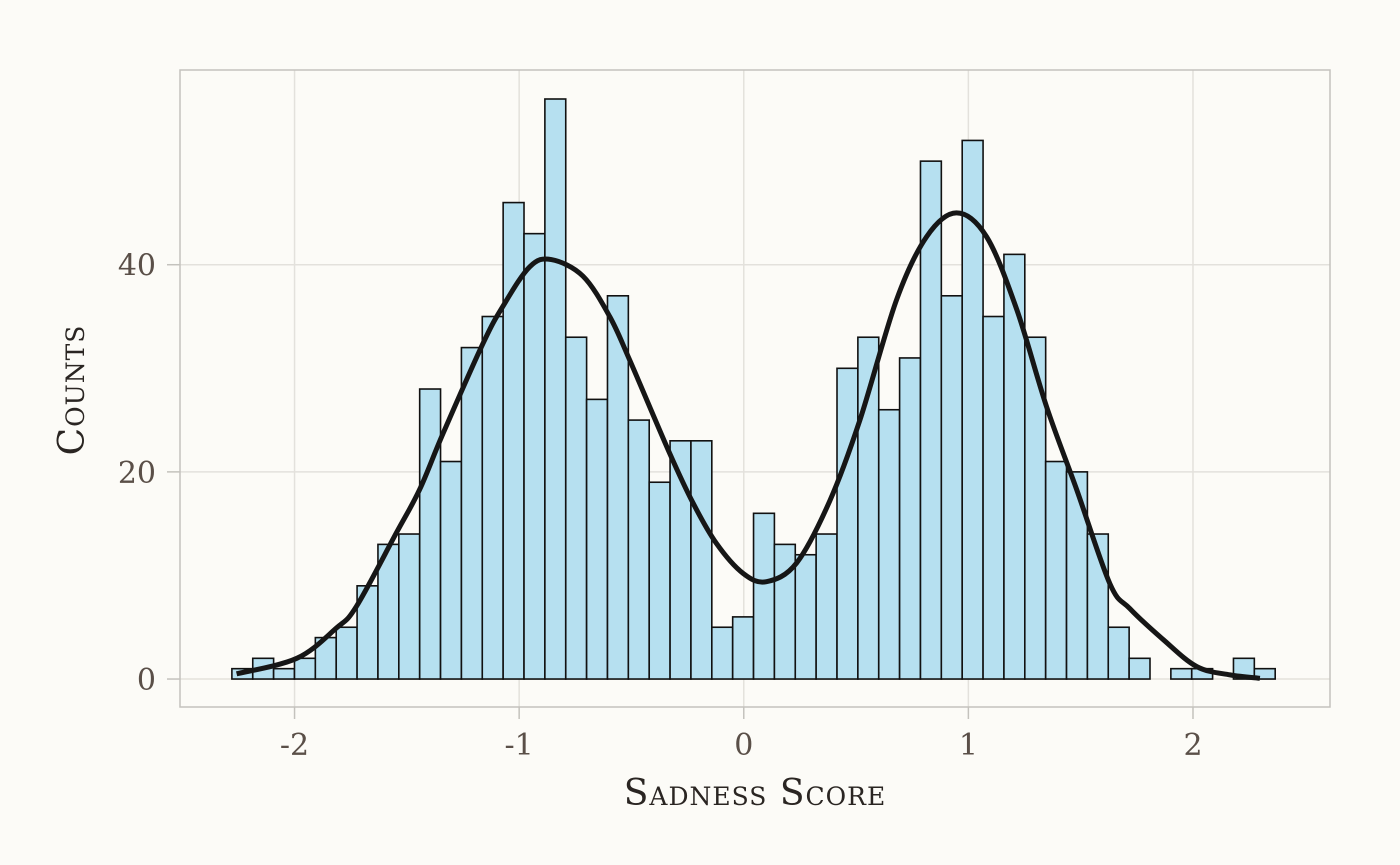 This screenshot has width=1400, height=865. Describe the element at coordinates (743, 745) in the screenshot. I see `x-tick-label: 0` at that location.